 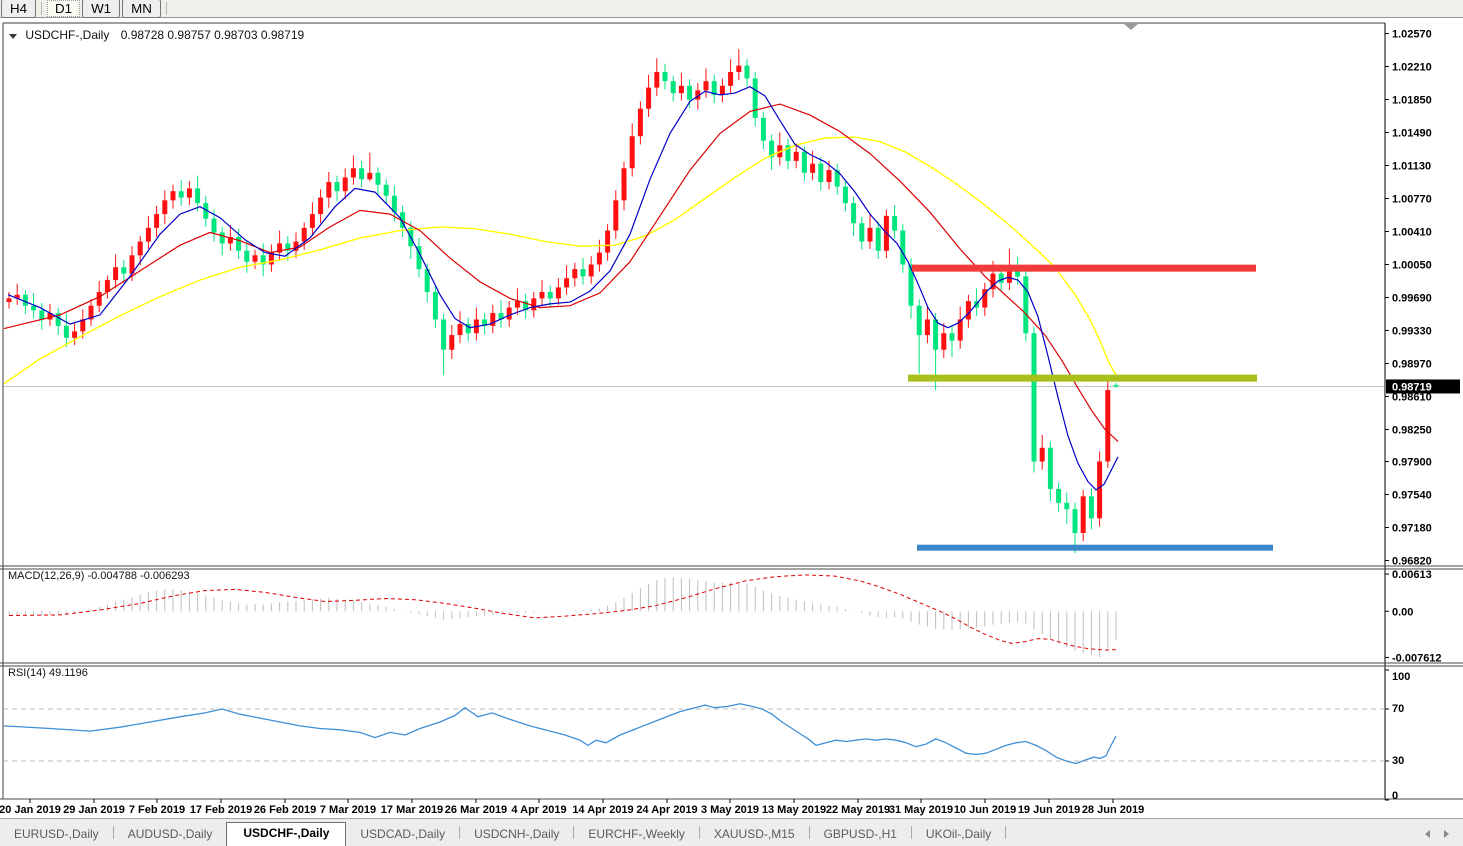 What do you see at coordinates (1417, 658) in the screenshot?
I see `svg-text: -0.007612` at bounding box center [1417, 658].